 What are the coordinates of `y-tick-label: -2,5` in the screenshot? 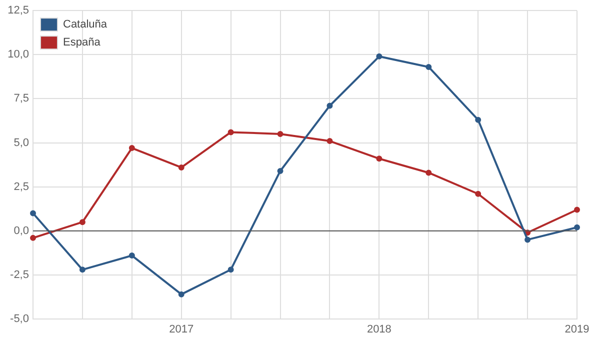 It's located at (19, 274).